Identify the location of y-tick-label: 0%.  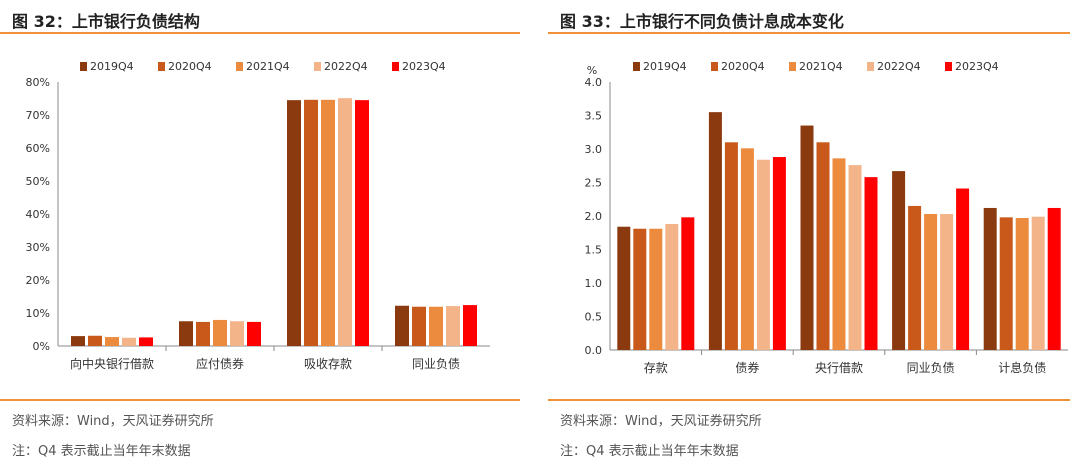
(41, 346).